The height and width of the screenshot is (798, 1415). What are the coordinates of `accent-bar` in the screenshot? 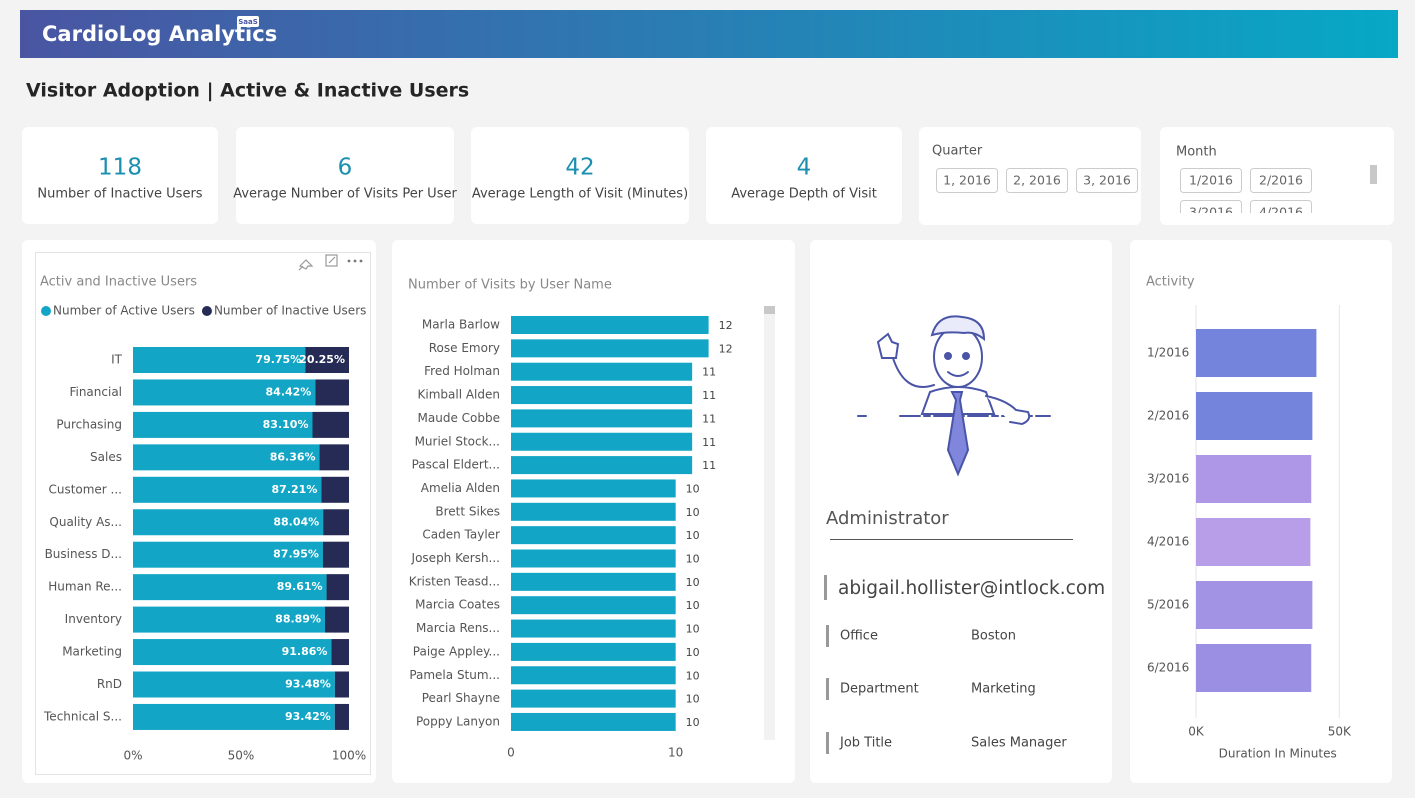 It's located at (825, 587).